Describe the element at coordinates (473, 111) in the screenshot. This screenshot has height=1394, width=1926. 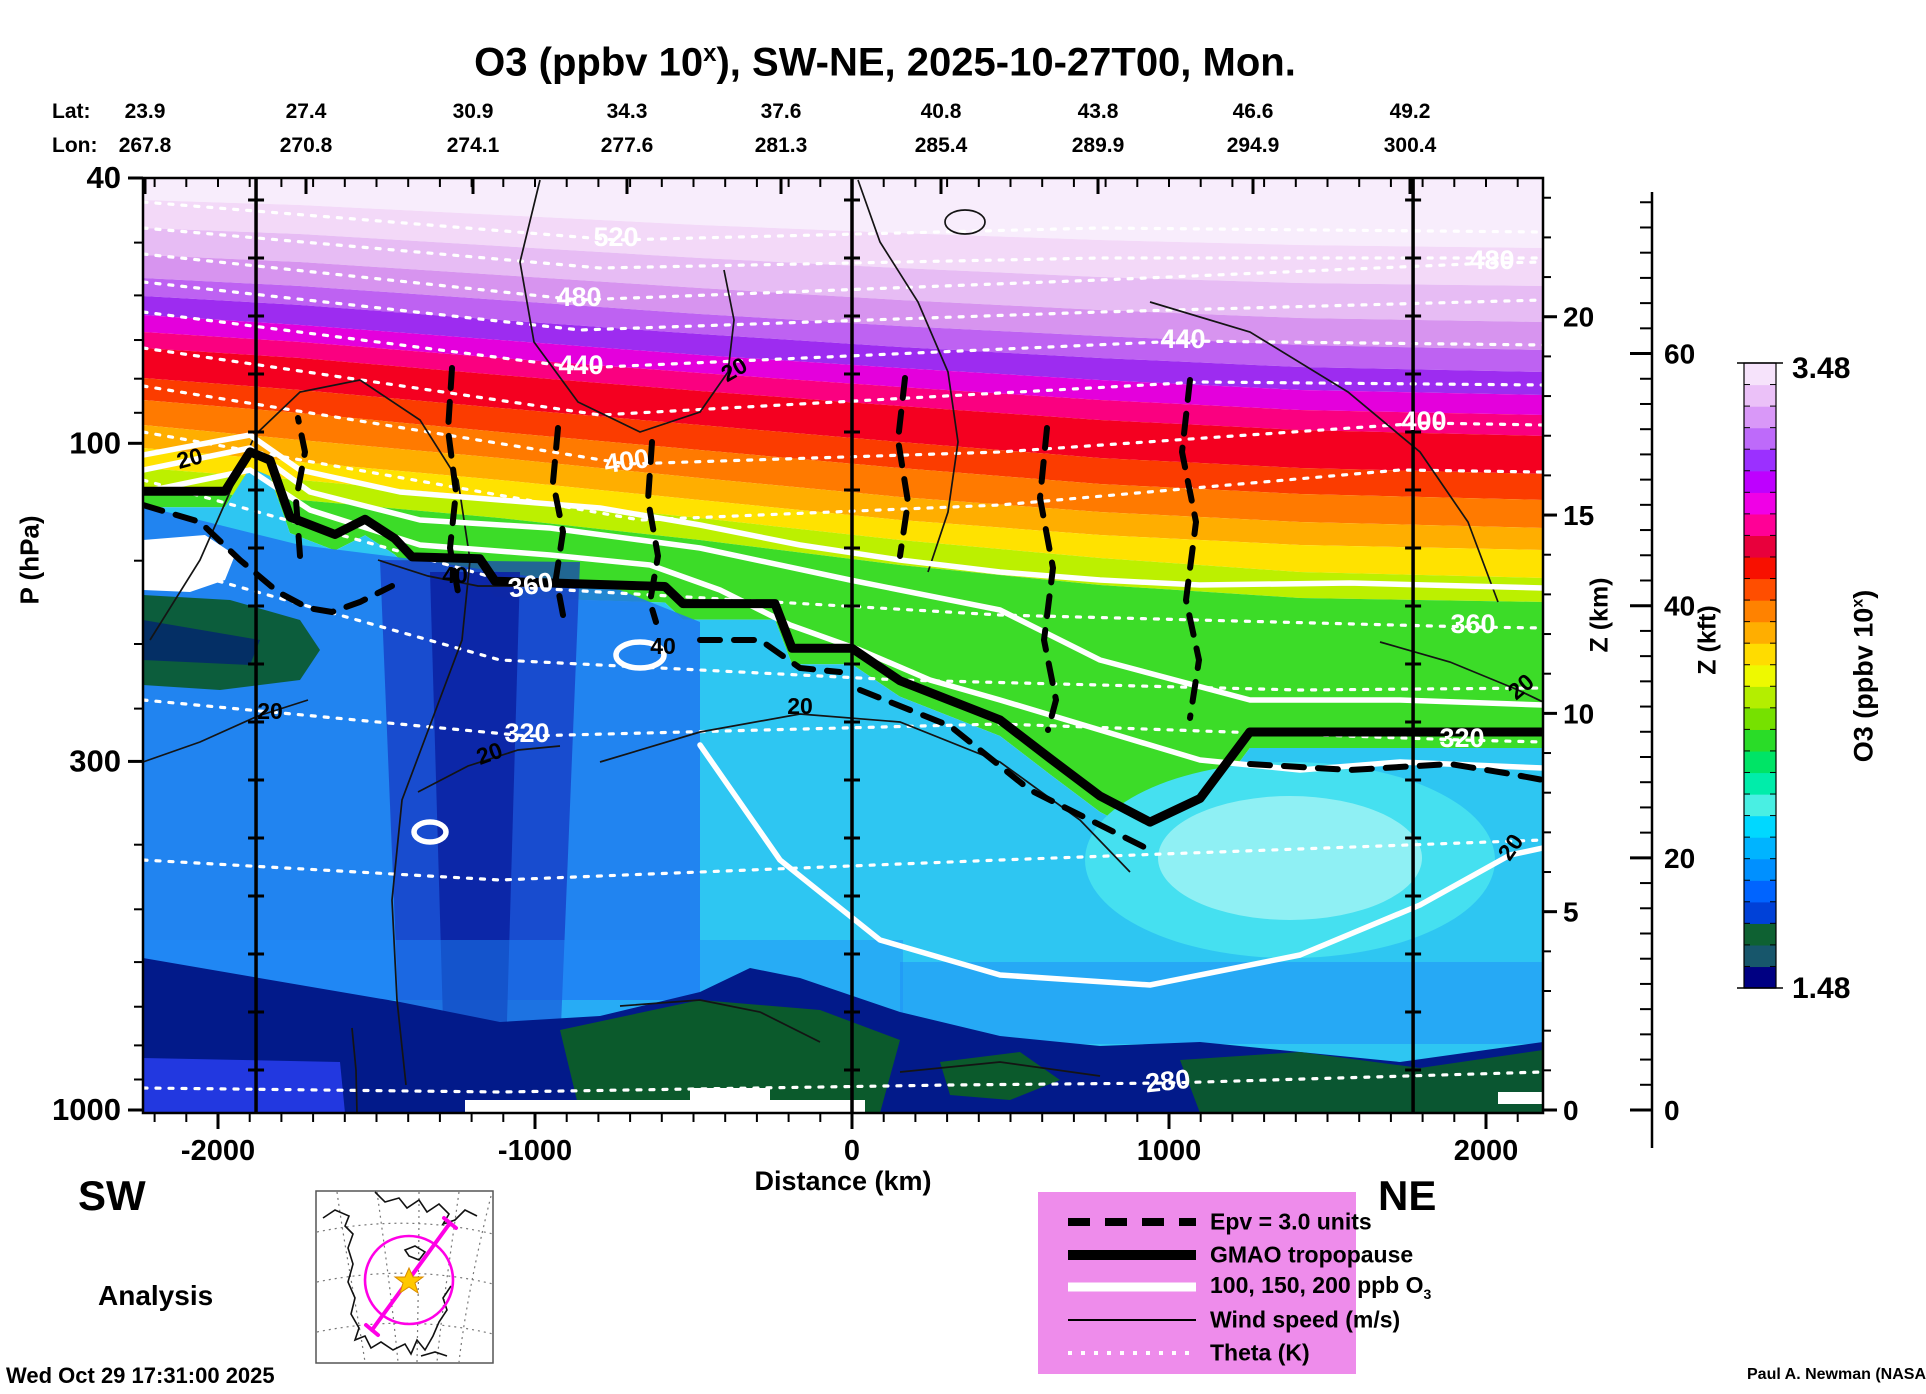
I see `lat-value: 30.9` at that location.